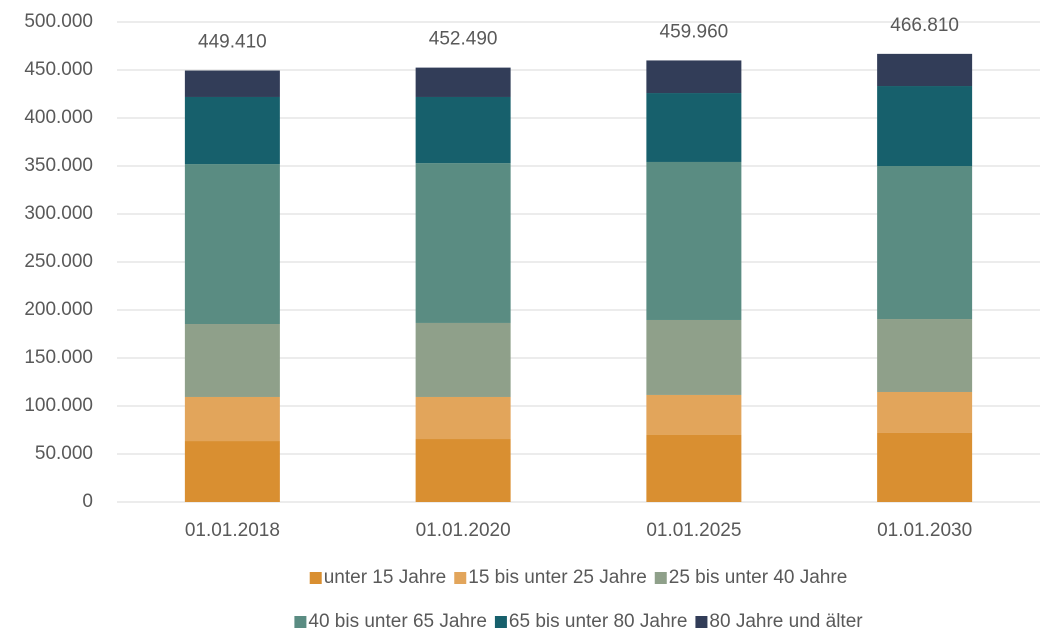  Describe the element at coordinates (58, 117) in the screenshot. I see `y-tick-label: 400.000` at that location.